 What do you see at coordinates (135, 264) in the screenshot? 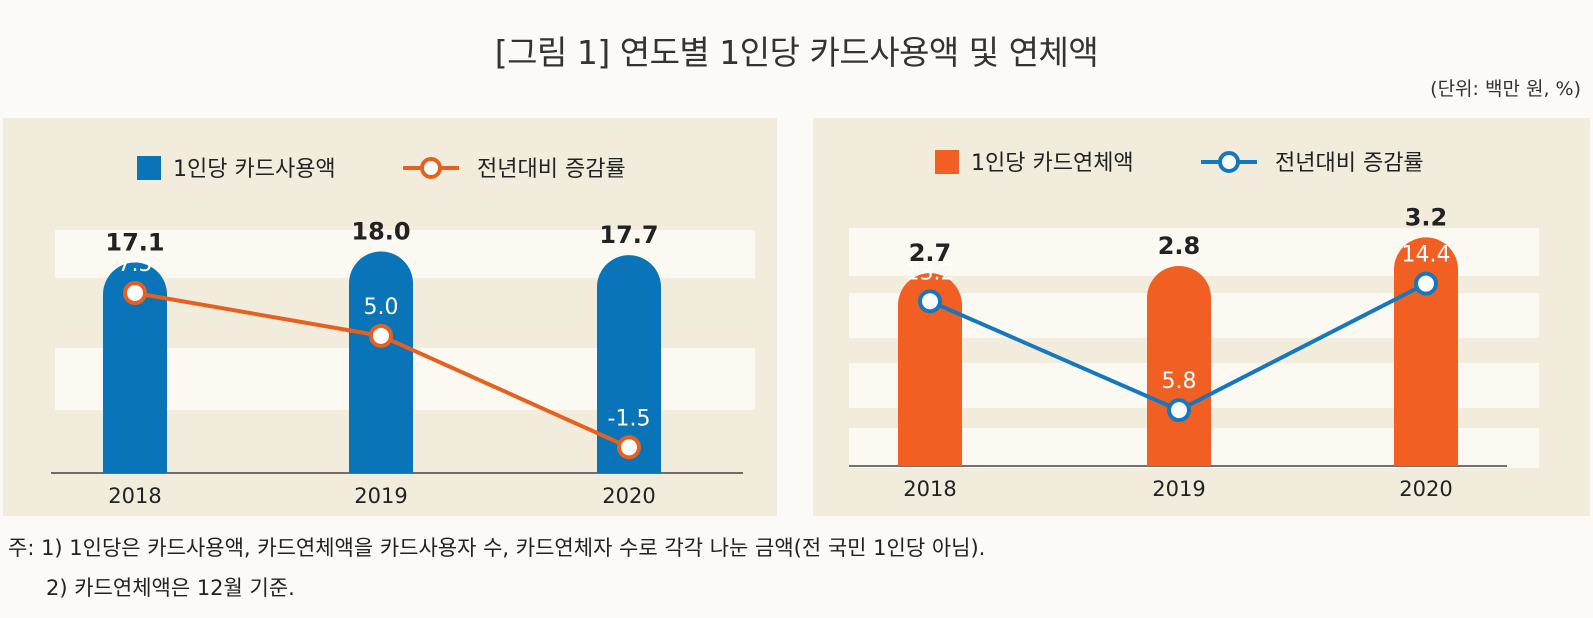
I see `chart1-rate-label-2018: 7.5` at bounding box center [135, 264].